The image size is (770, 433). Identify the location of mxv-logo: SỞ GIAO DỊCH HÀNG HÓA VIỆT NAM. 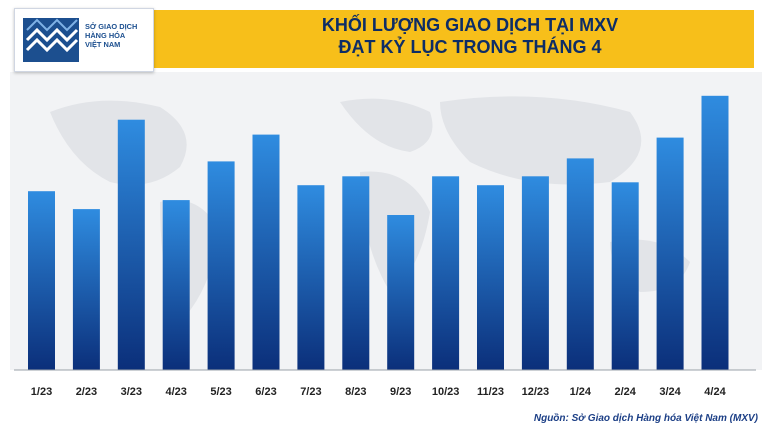
(84, 40).